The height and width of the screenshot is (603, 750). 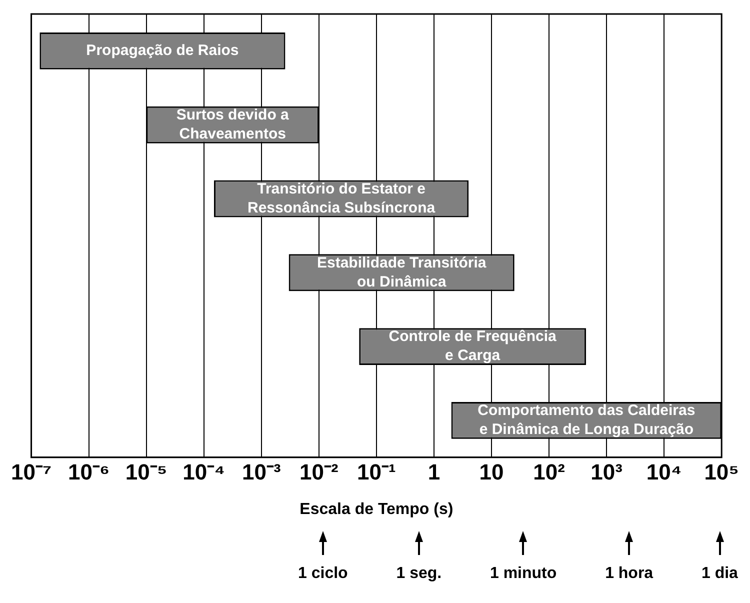 I want to click on y-tick-label: Controle de Frequência e Carga, so click(x=472, y=346).